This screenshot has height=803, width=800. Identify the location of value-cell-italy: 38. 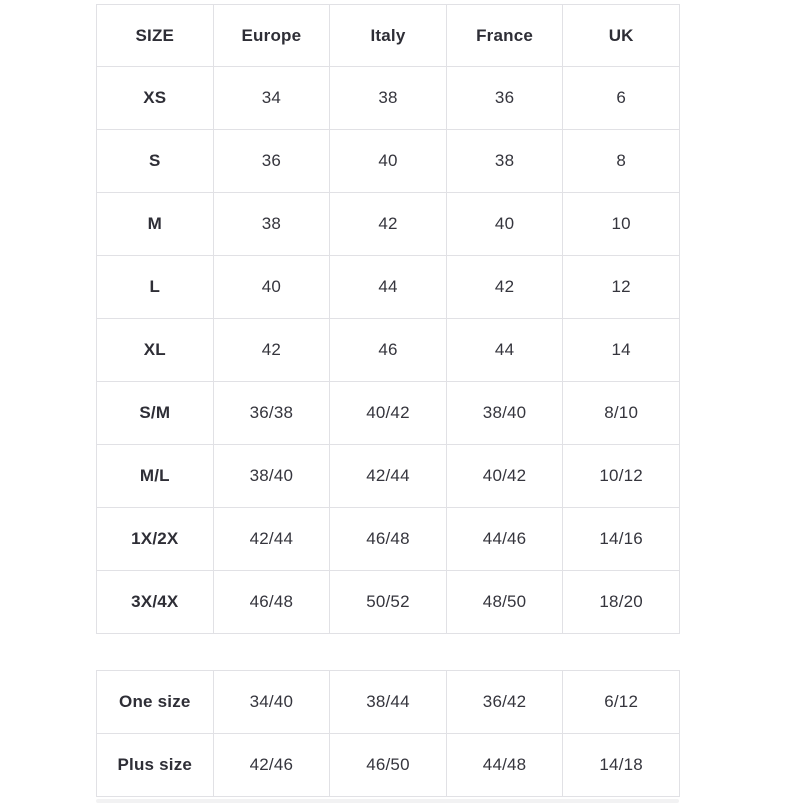
(388, 98).